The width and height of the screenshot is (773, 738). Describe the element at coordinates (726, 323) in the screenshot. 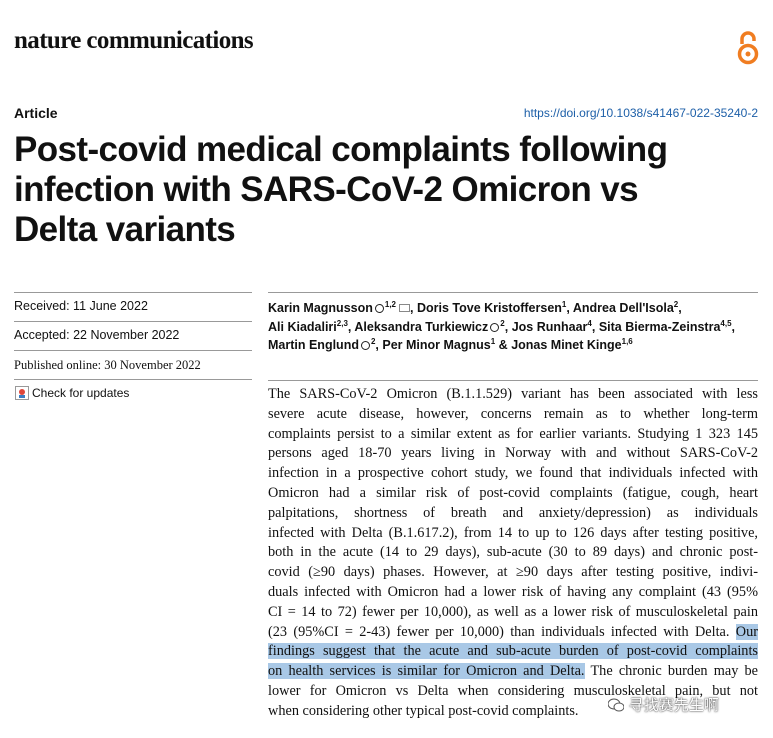

I see `affiliation: 4,5` at that location.